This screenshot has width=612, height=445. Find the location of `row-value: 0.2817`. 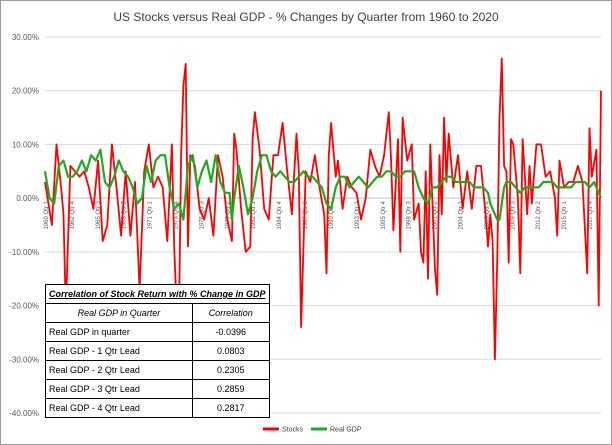

row-value: 0.2817 is located at coordinates (230, 408).